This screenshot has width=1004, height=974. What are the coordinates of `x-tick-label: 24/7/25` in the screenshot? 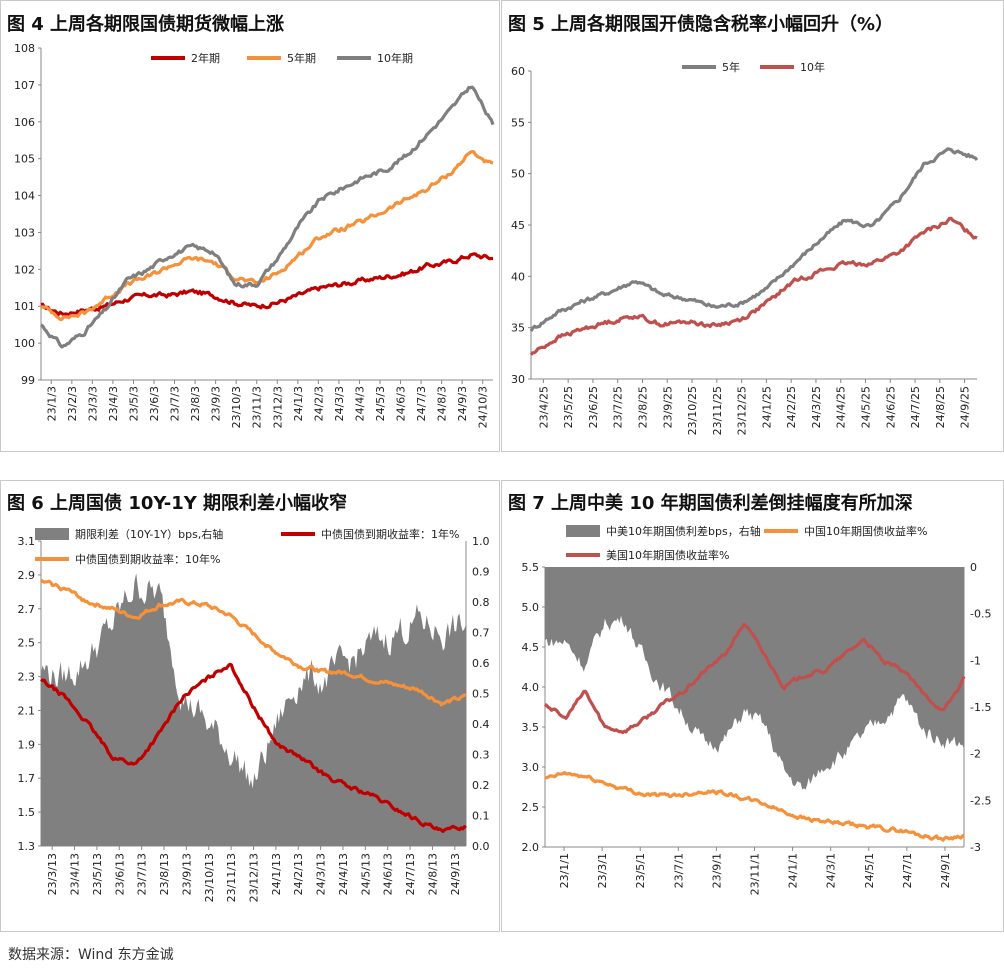 It's located at (915, 407).